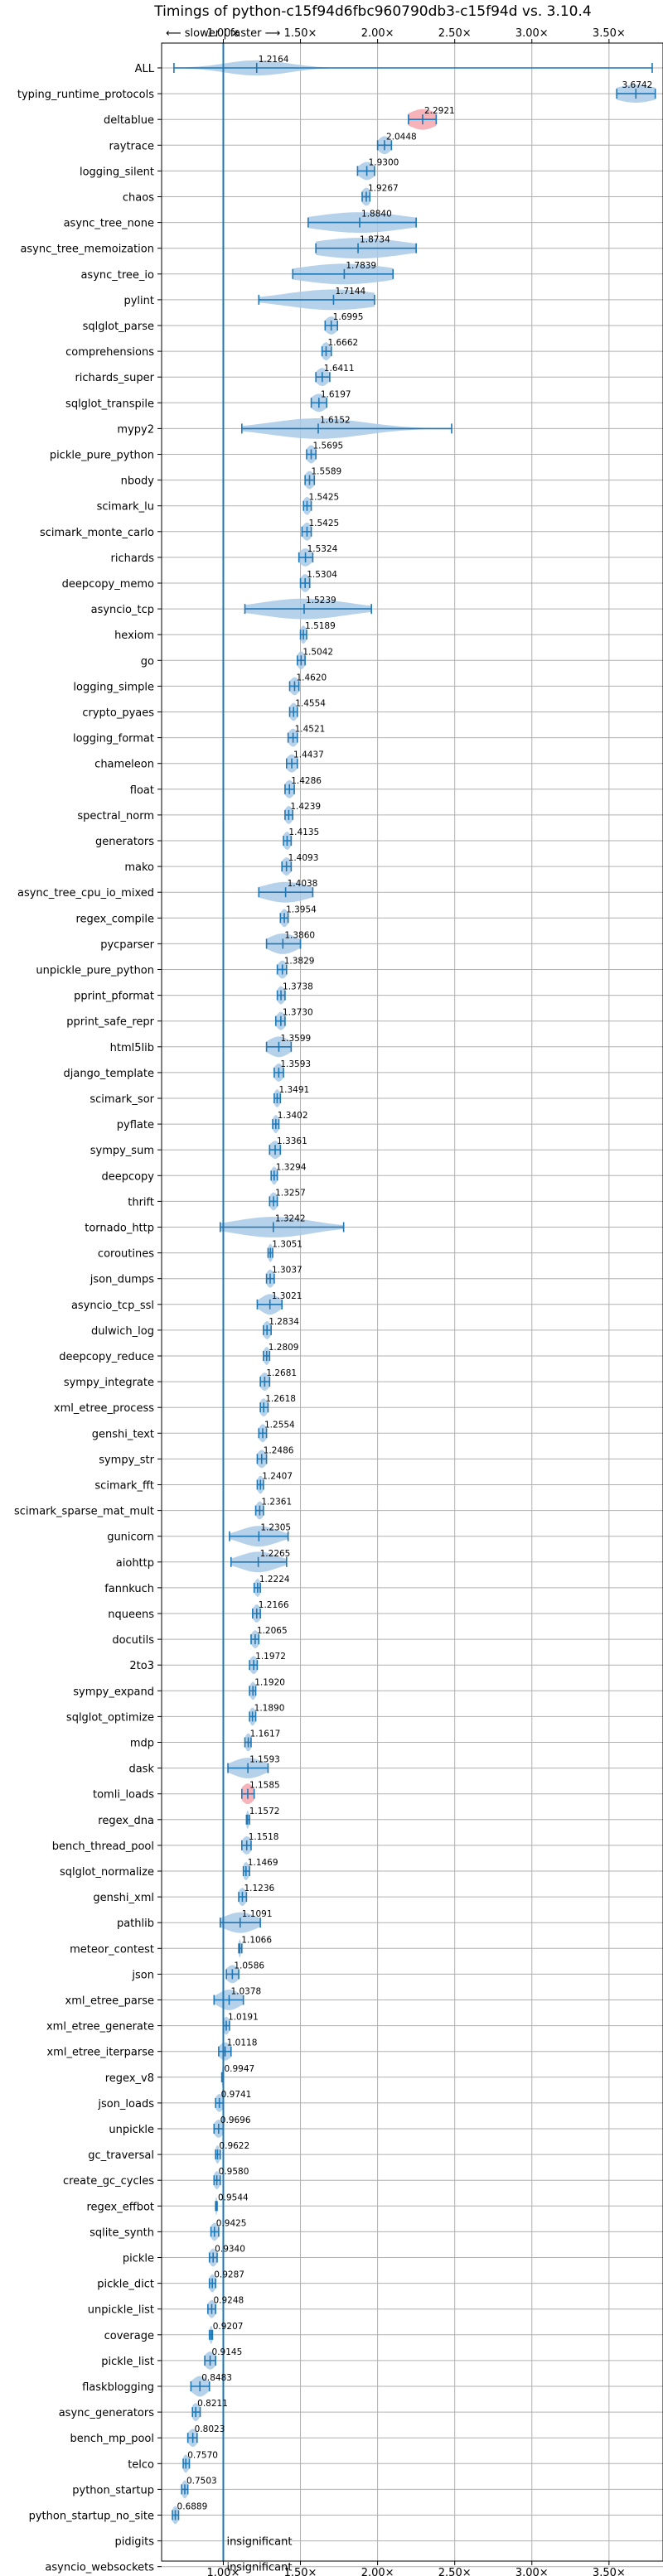 The image size is (663, 2576). I want to click on value-label: 0.9145, so click(227, 2352).